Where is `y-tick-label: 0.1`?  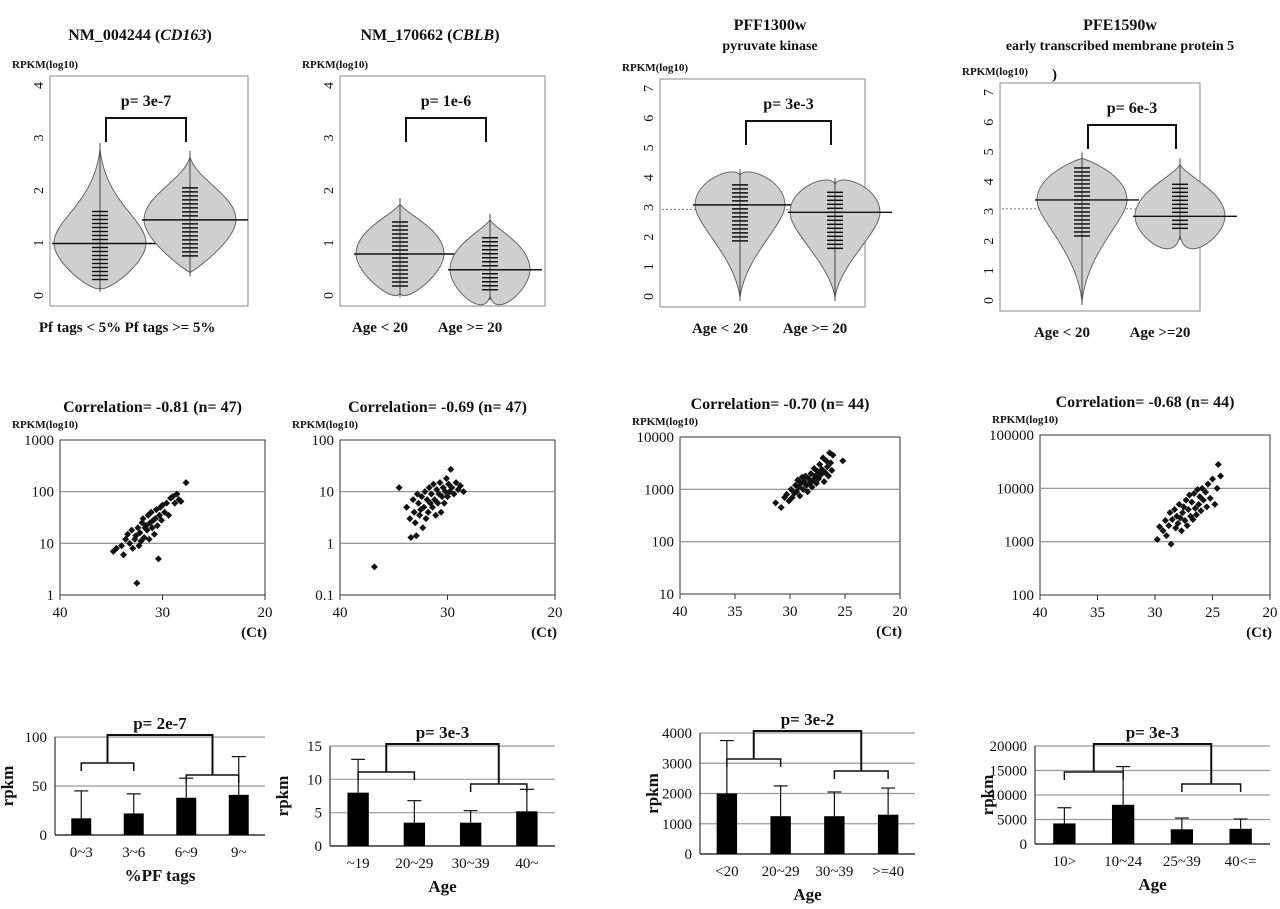 y-tick-label: 0.1 is located at coordinates (324, 596).